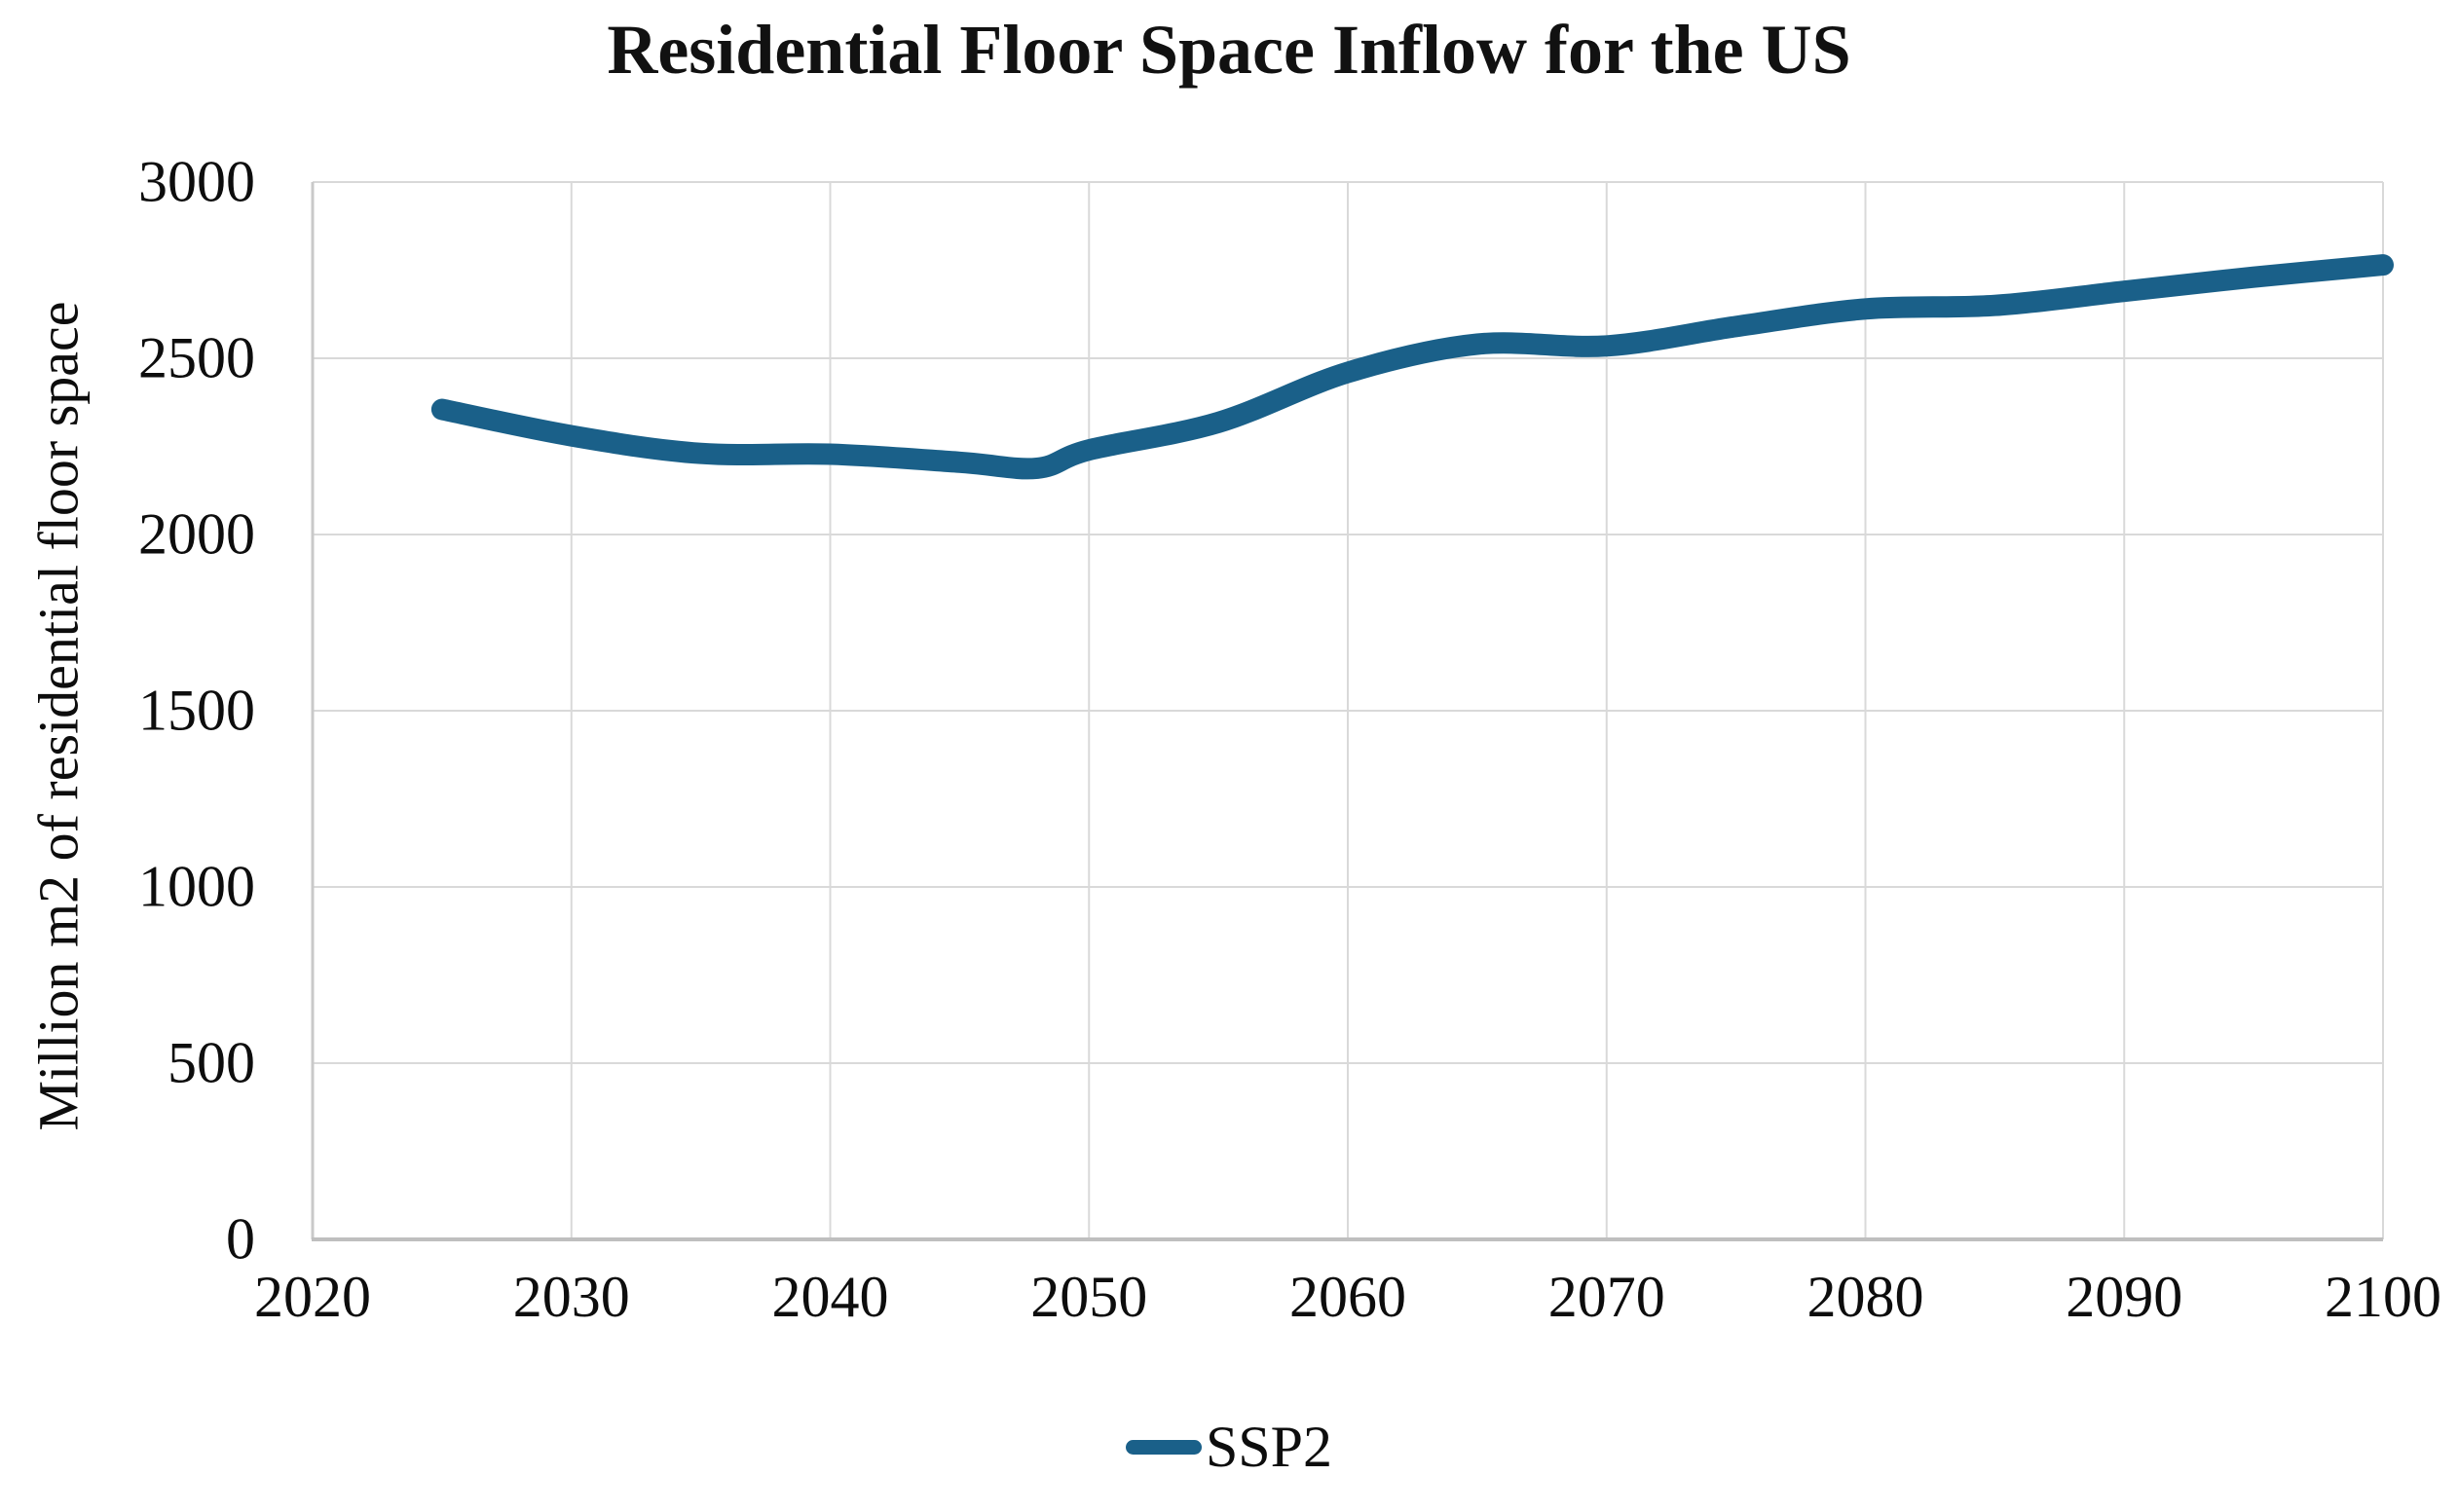 The width and height of the screenshot is (2458, 1512). Describe the element at coordinates (240, 1239) in the screenshot. I see `y-tick-label: 0` at that location.